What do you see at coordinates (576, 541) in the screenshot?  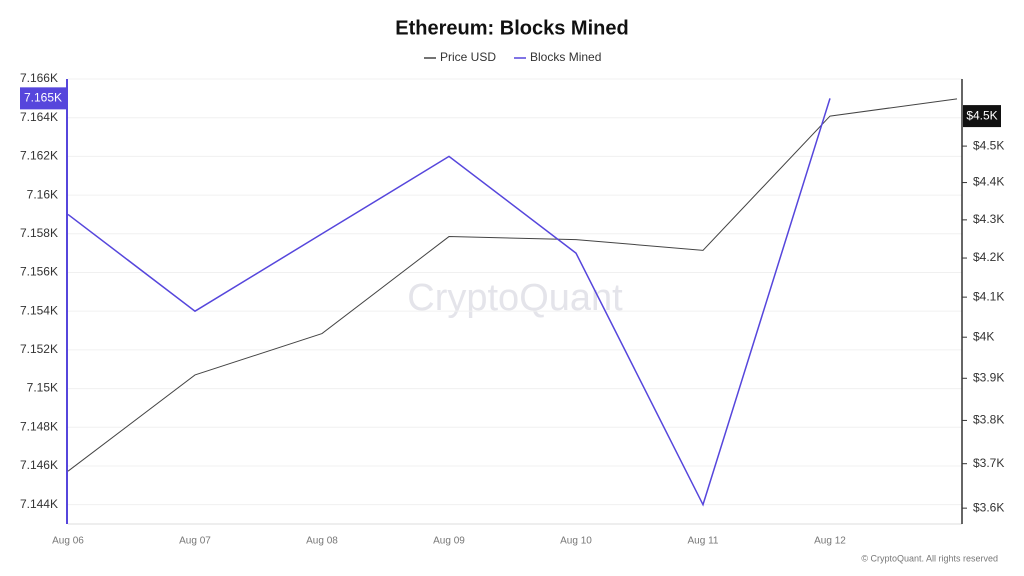 I see `x-tick-label: Aug 10` at bounding box center [576, 541].